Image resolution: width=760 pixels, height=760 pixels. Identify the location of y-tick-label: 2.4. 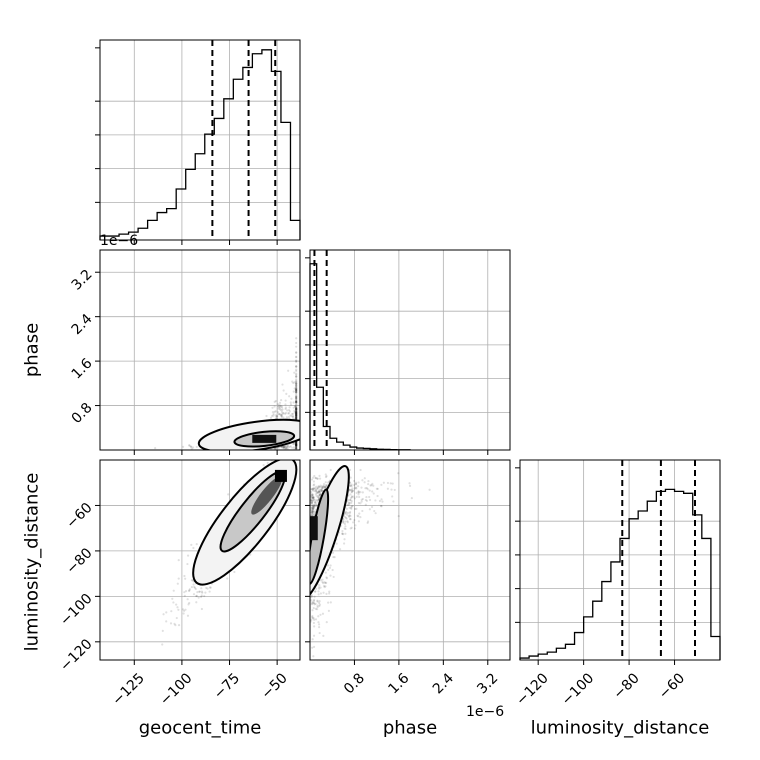
(82, 324).